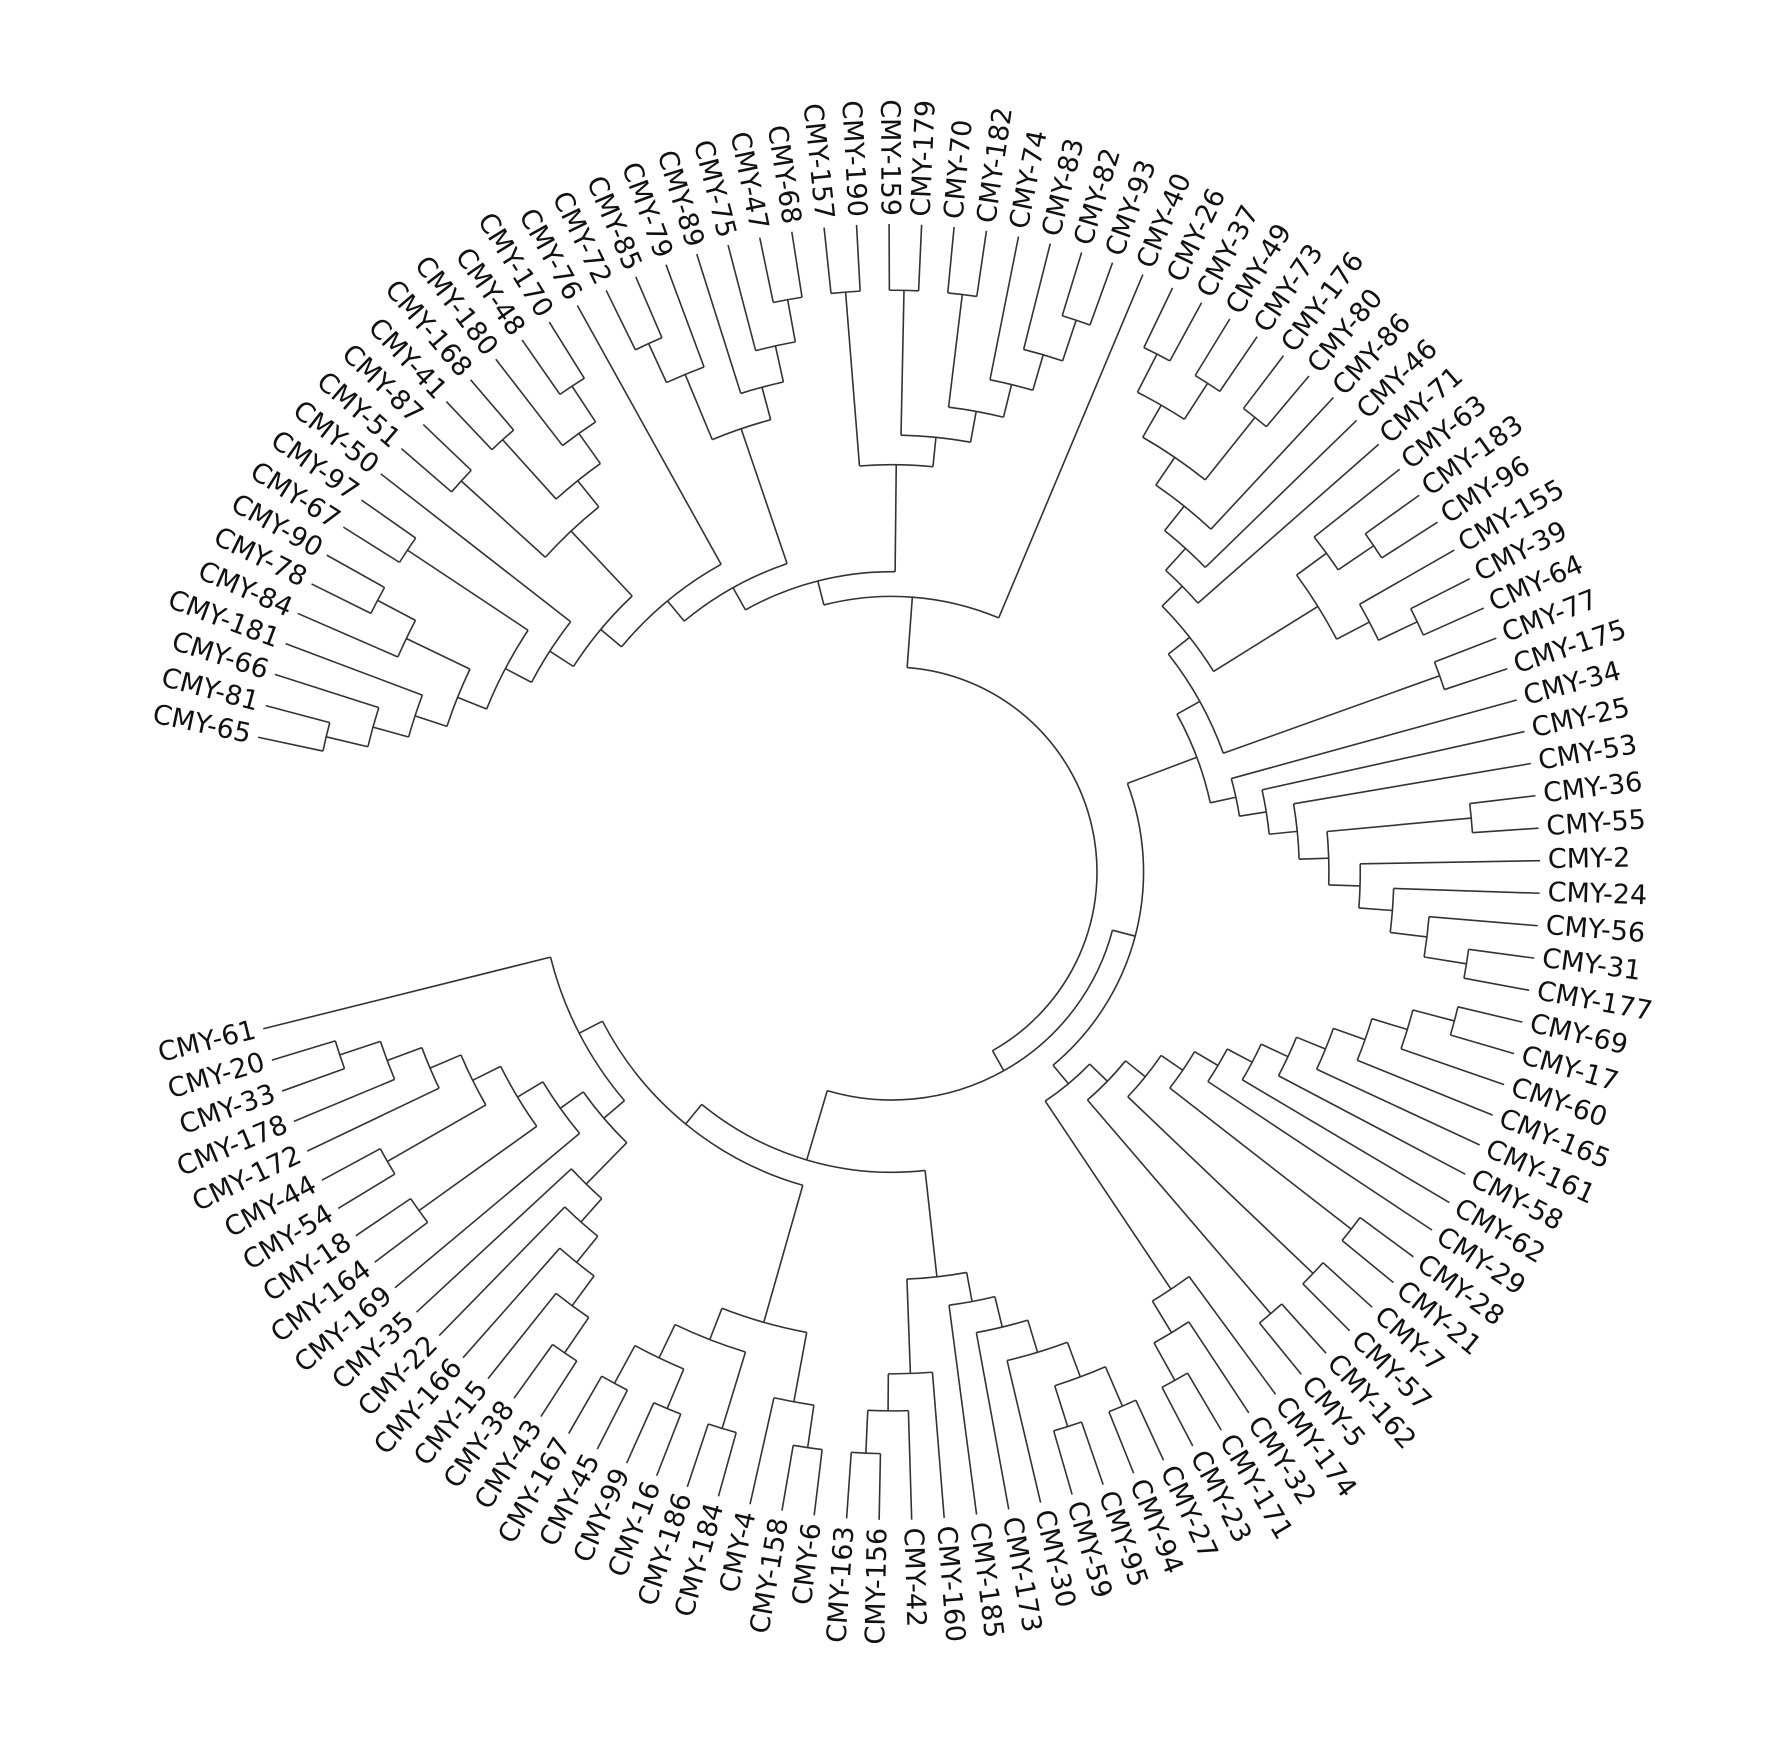 The height and width of the screenshot is (1751, 1784). I want to click on leaf-label: CMY-160, so click(950, 1584).